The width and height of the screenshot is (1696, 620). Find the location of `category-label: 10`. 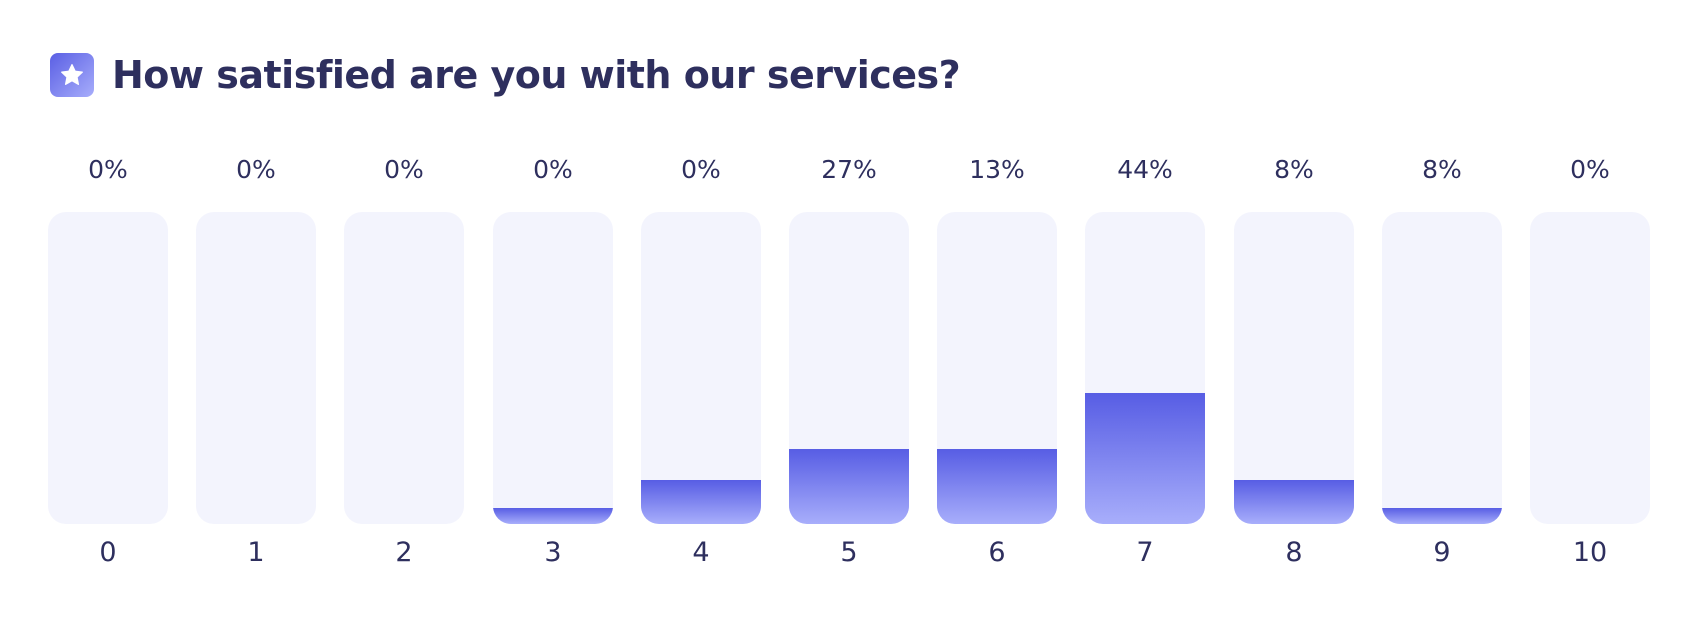

category-label: 10 is located at coordinates (1590, 552).